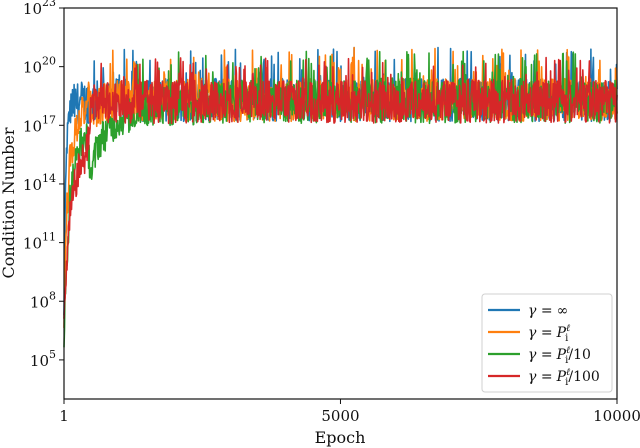 The width and height of the screenshot is (640, 448). Describe the element at coordinates (559, 355) in the screenshot. I see `legend-label: γ = Pℓ i/10` at that location.